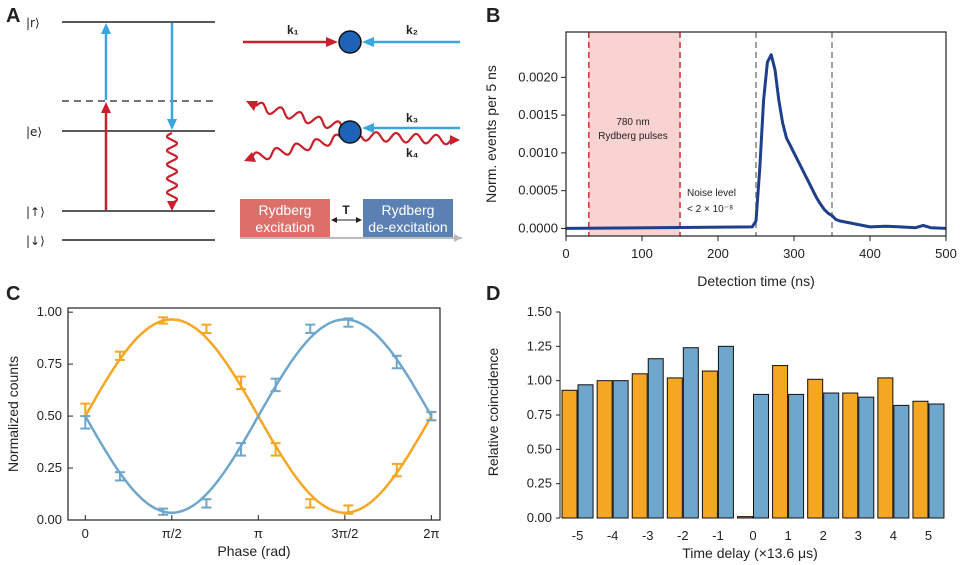 Image resolution: width=960 pixels, height=565 pixels. Describe the element at coordinates (252, 106) in the screenshot. I see `emission-upper-arrowhead` at that location.